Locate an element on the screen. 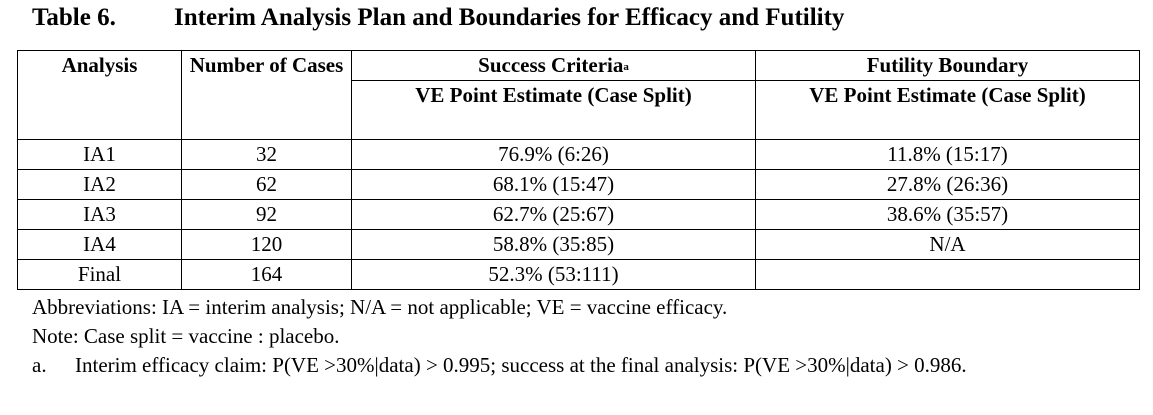 The width and height of the screenshot is (1153, 415). cell-analysis: IA4 is located at coordinates (99, 244).